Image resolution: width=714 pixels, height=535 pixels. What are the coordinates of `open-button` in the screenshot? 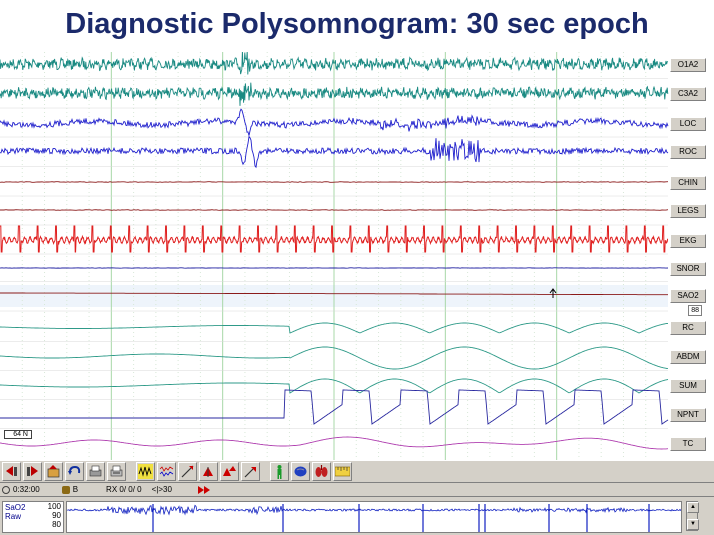 It's located at (53, 471).